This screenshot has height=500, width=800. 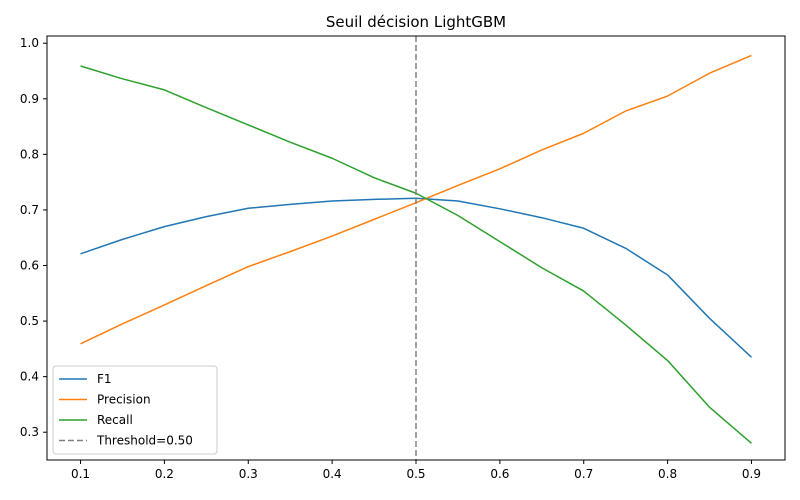 I want to click on x-tick-label: 0.8, so click(x=667, y=474).